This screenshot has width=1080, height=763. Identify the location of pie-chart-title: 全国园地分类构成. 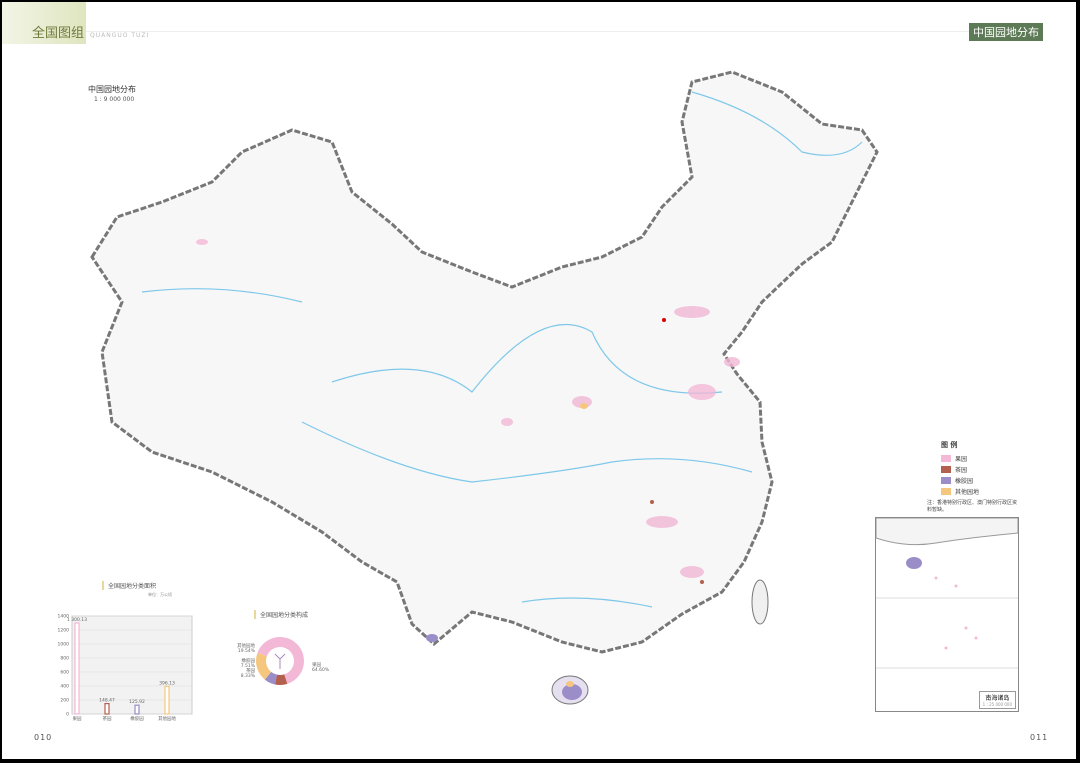
(281, 614).